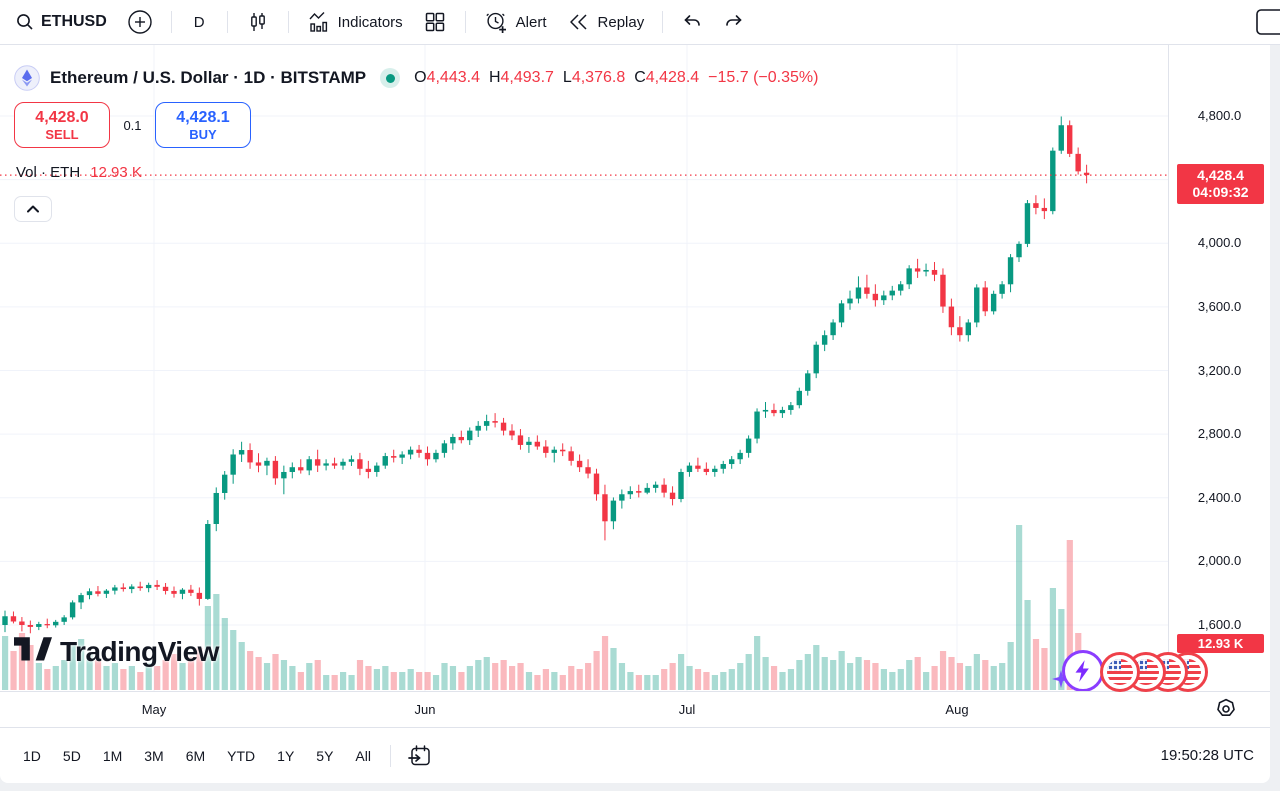  I want to click on high-value: 4,493.7, so click(527, 77).